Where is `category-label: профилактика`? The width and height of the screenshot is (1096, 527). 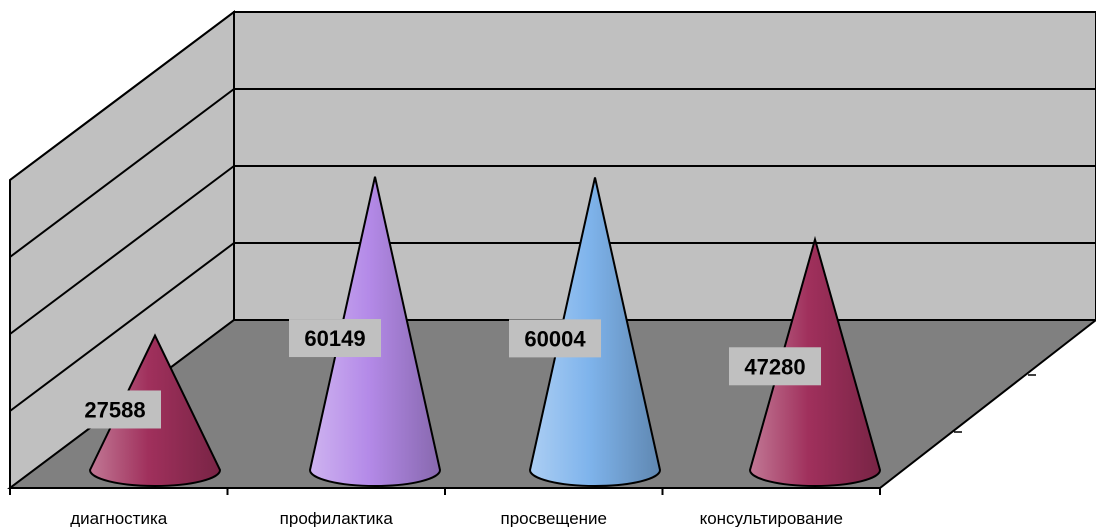
category-label: профилактика is located at coordinates (337, 518).